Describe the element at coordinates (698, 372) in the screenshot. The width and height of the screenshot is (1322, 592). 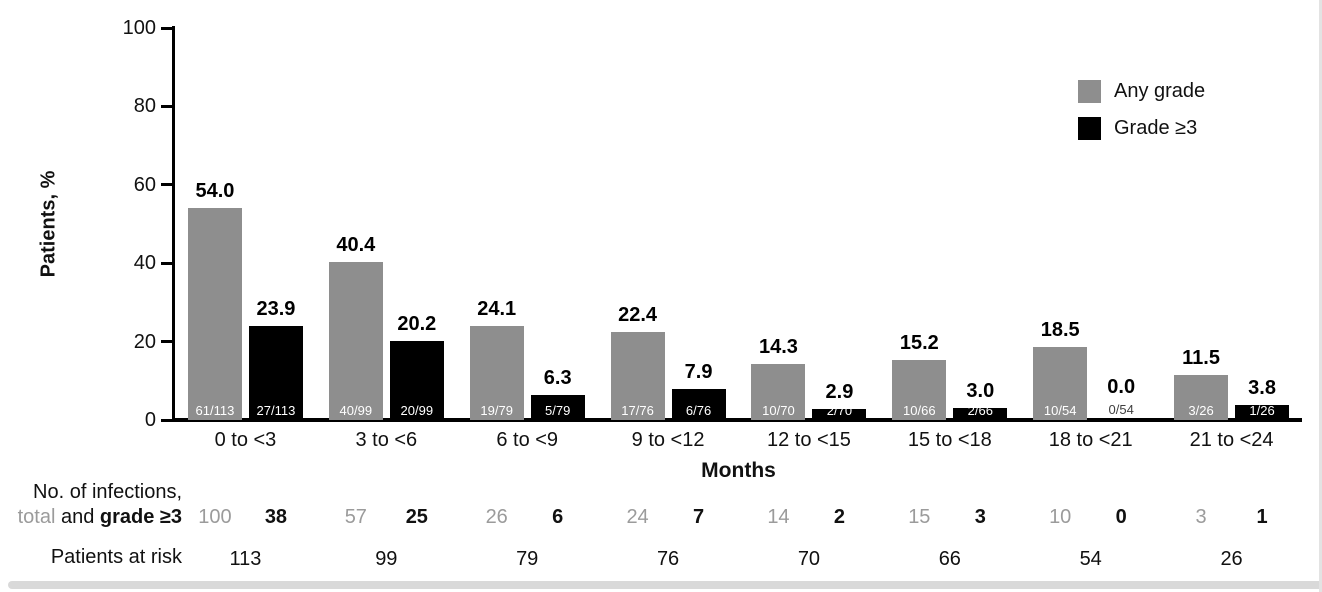
I see `bar-value-label: 7.9` at that location.